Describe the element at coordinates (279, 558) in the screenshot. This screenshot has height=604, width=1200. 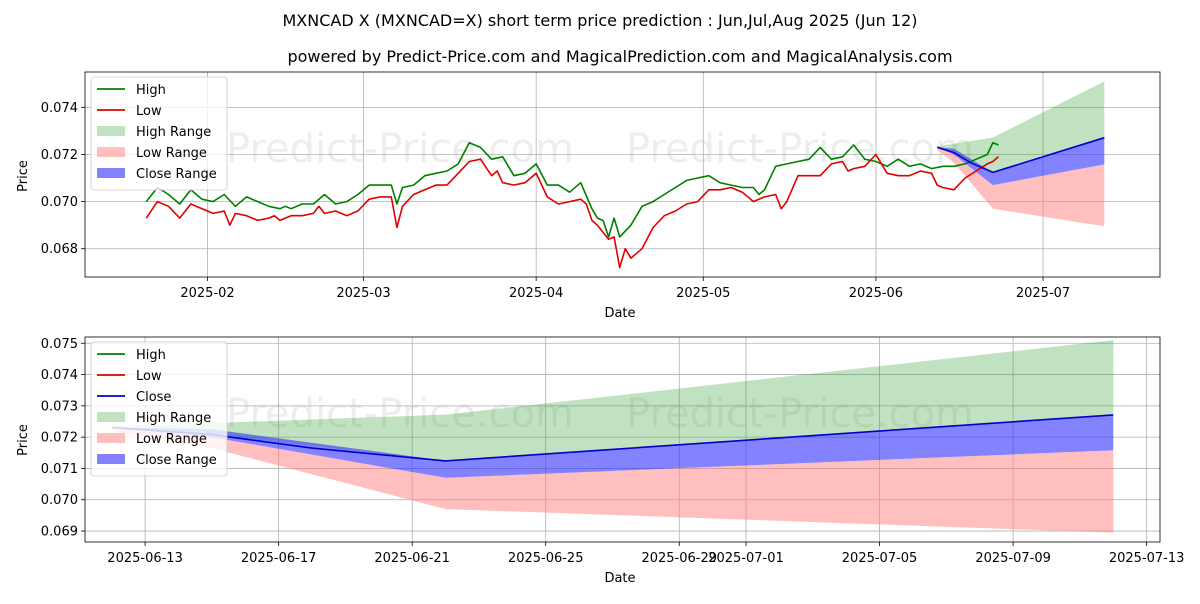
I see `x-tick-label: 2025-06-17` at that location.